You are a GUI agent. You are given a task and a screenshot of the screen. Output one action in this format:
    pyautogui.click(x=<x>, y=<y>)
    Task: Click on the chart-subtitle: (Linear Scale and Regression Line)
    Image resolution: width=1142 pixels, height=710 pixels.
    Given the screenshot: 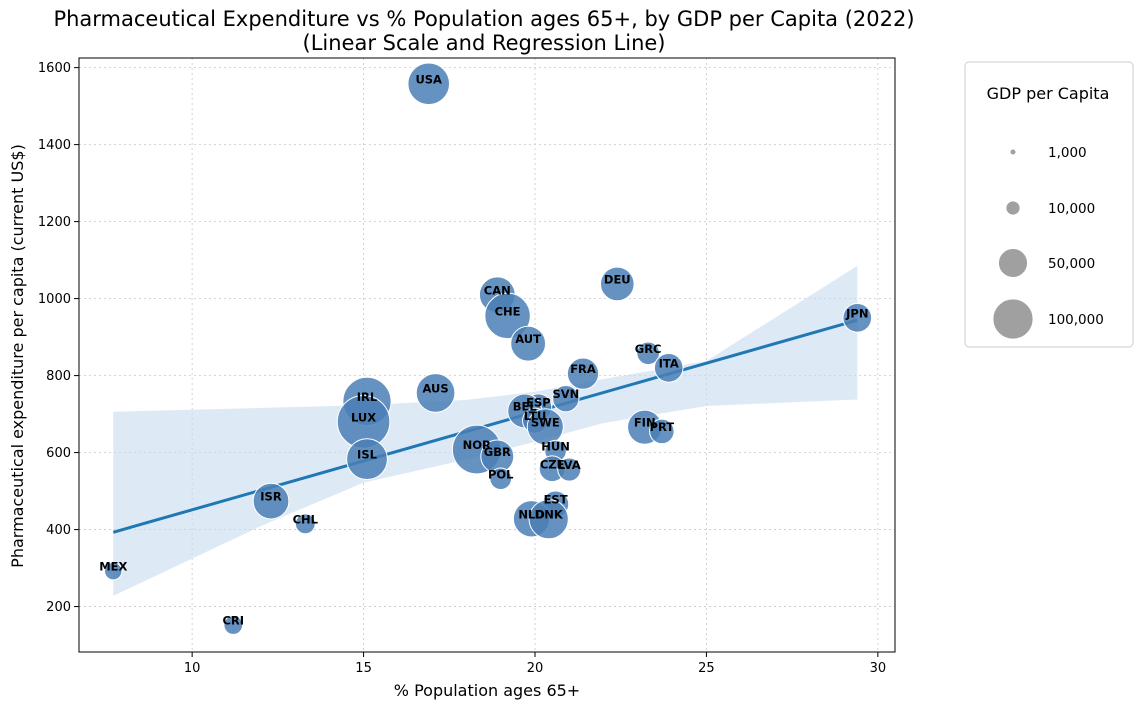 What is the action you would take?
    pyautogui.click(x=484, y=43)
    